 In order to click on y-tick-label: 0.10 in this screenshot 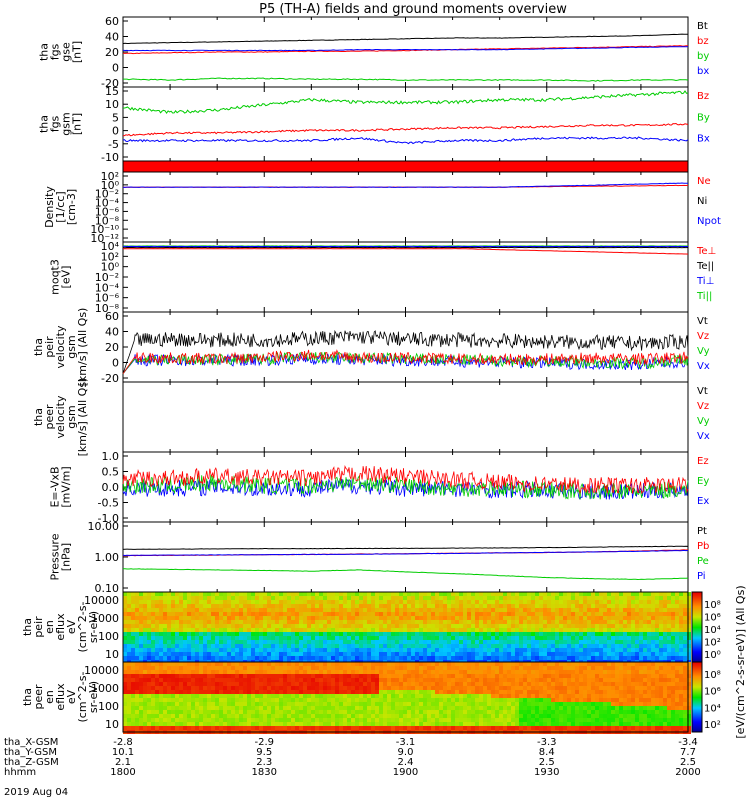, I will do `click(107, 588)`.